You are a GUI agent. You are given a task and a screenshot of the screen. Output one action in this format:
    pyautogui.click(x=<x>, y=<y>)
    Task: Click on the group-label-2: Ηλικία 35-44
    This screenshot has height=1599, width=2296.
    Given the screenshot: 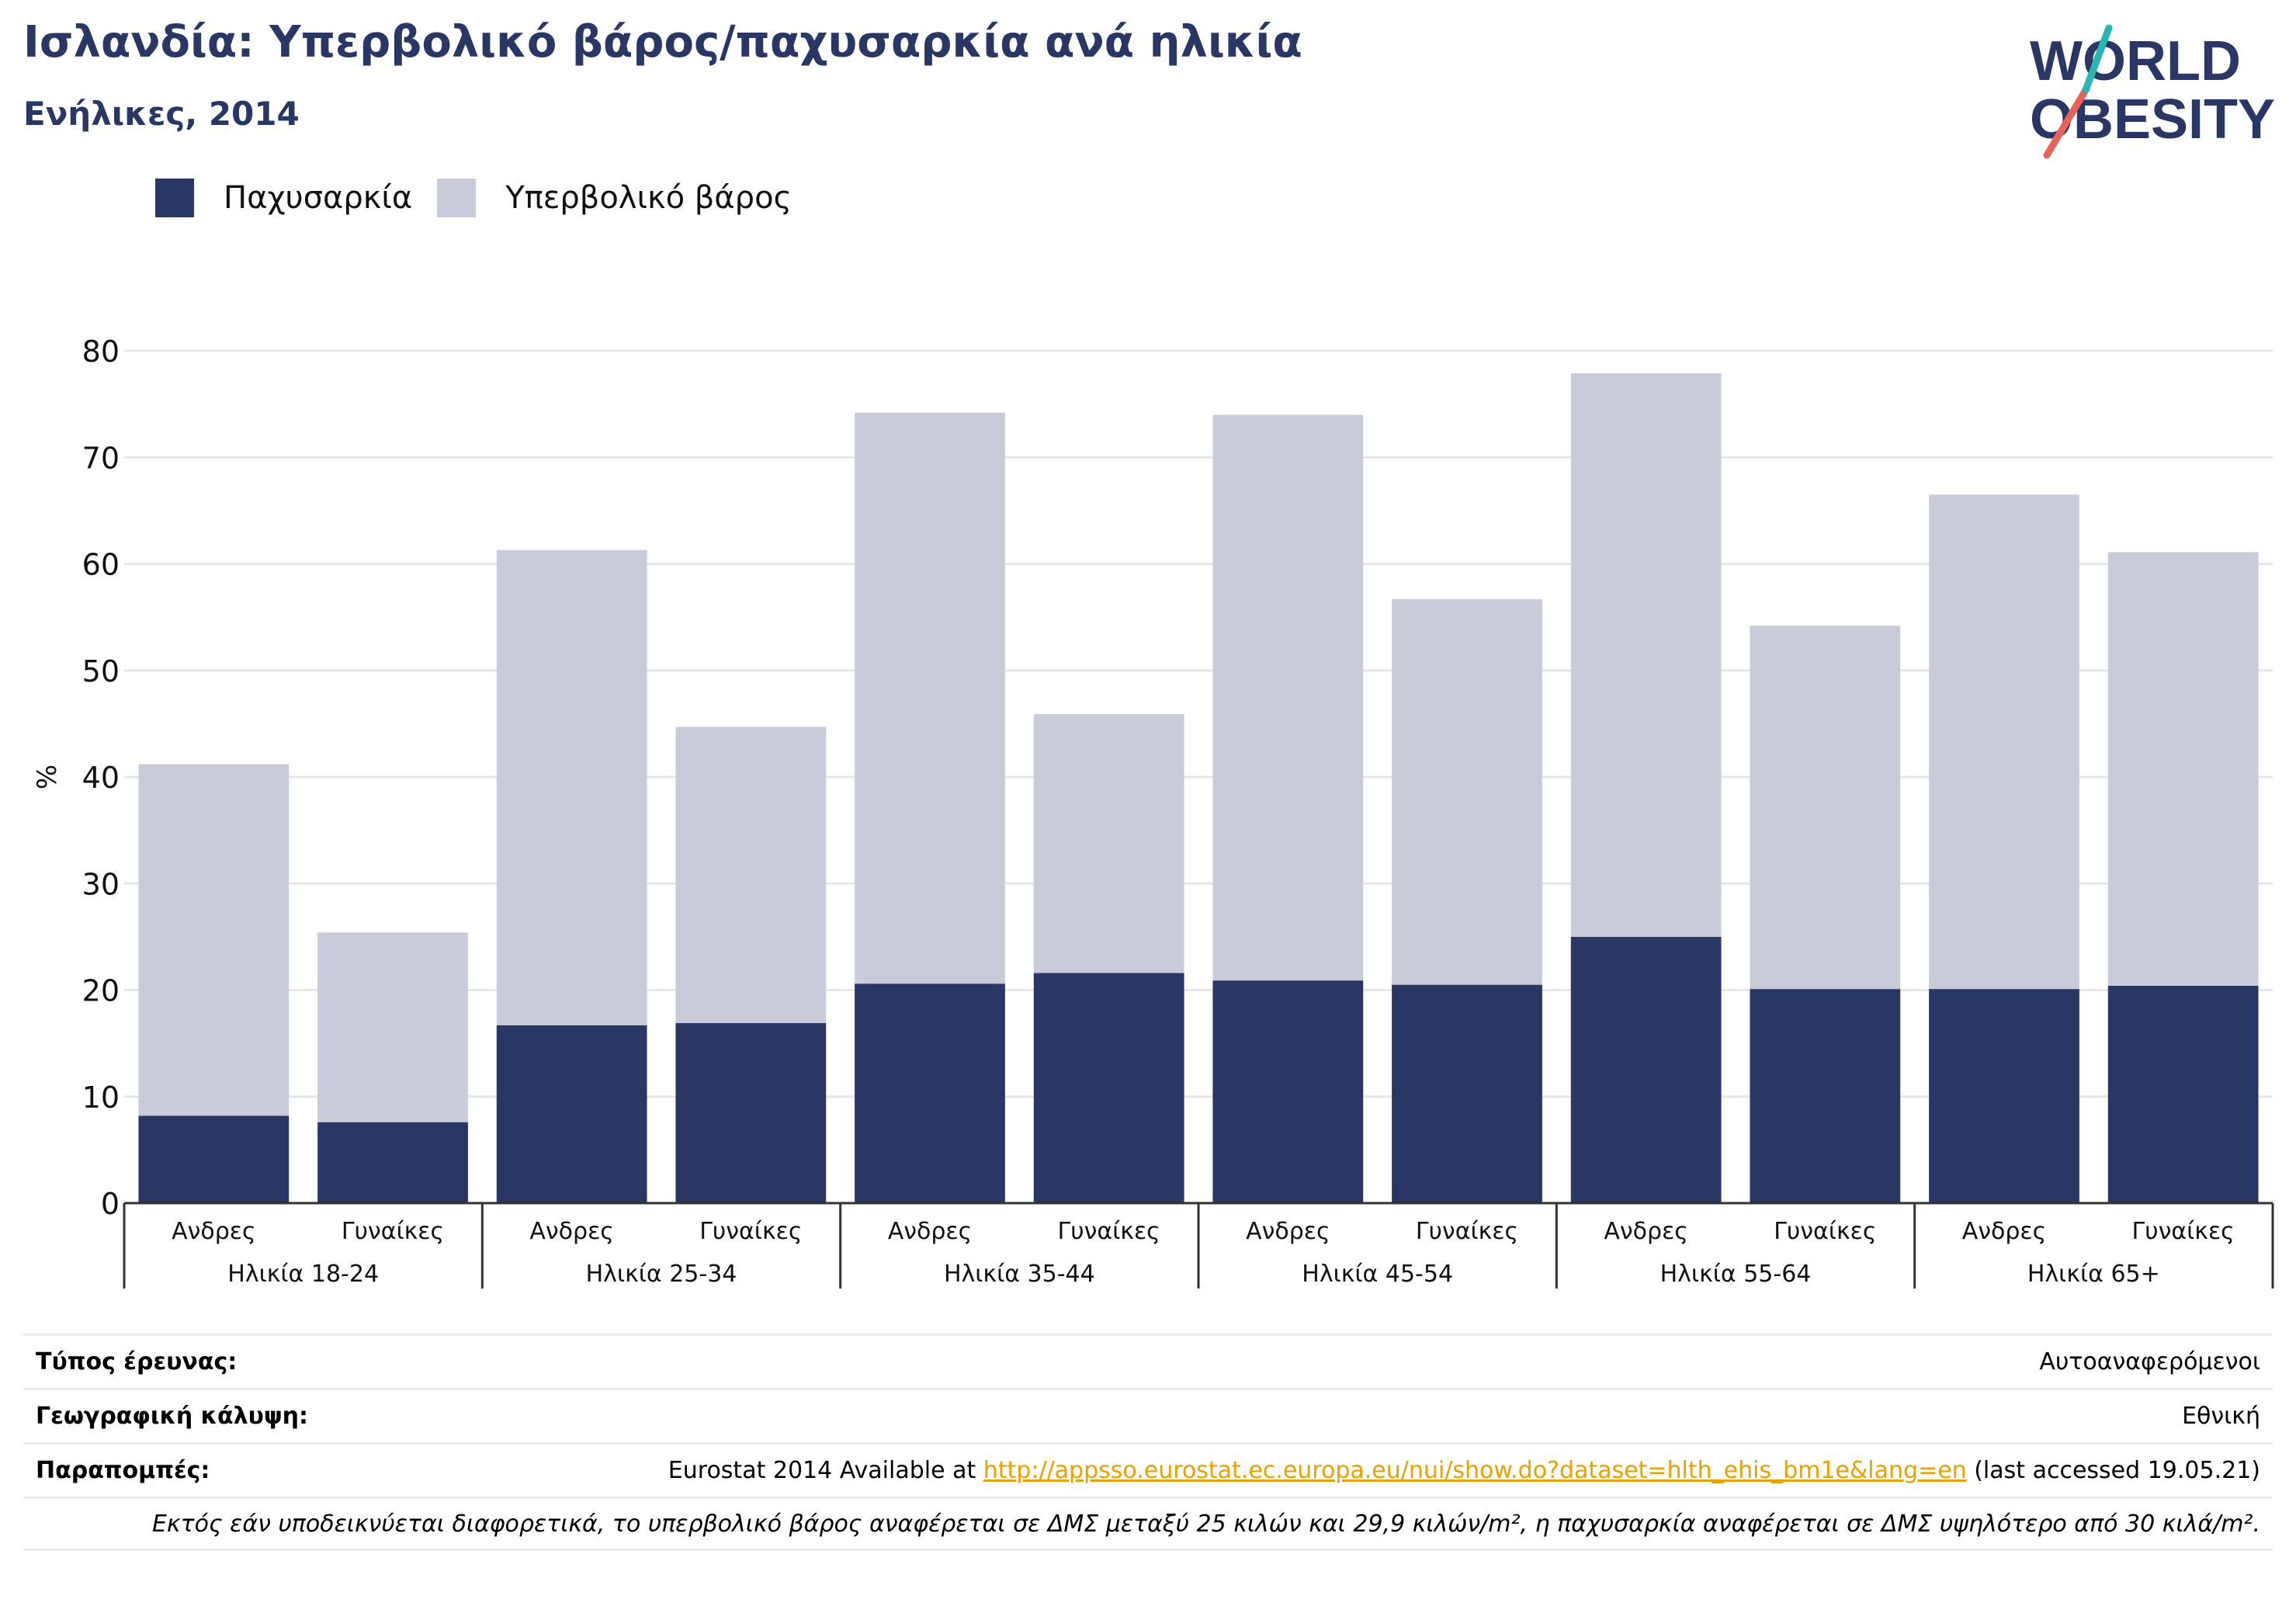 What is the action you would take?
    pyautogui.click(x=1019, y=1274)
    